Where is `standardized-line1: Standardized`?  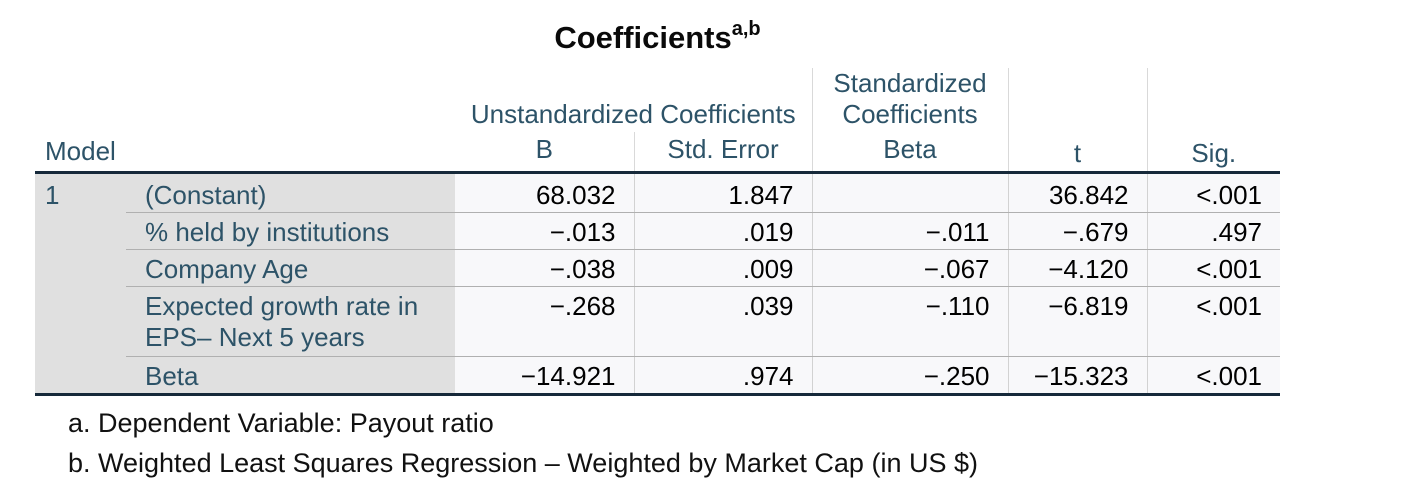 standardized-line1: Standardized is located at coordinates (910, 83).